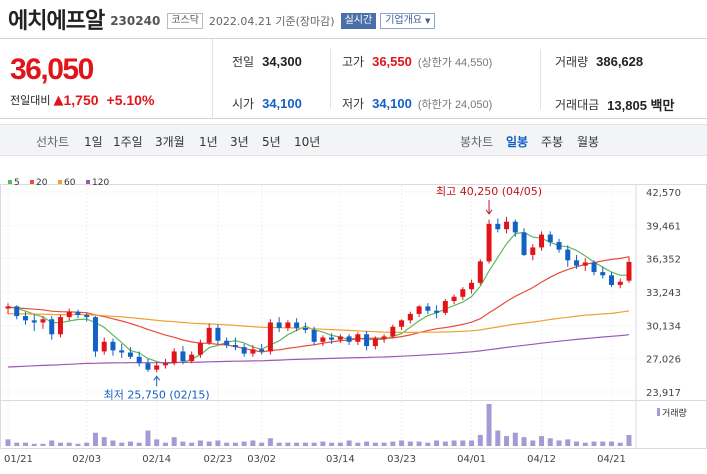 This screenshot has width=707, height=474. I want to click on y-tick-label: 30,134, so click(663, 326).